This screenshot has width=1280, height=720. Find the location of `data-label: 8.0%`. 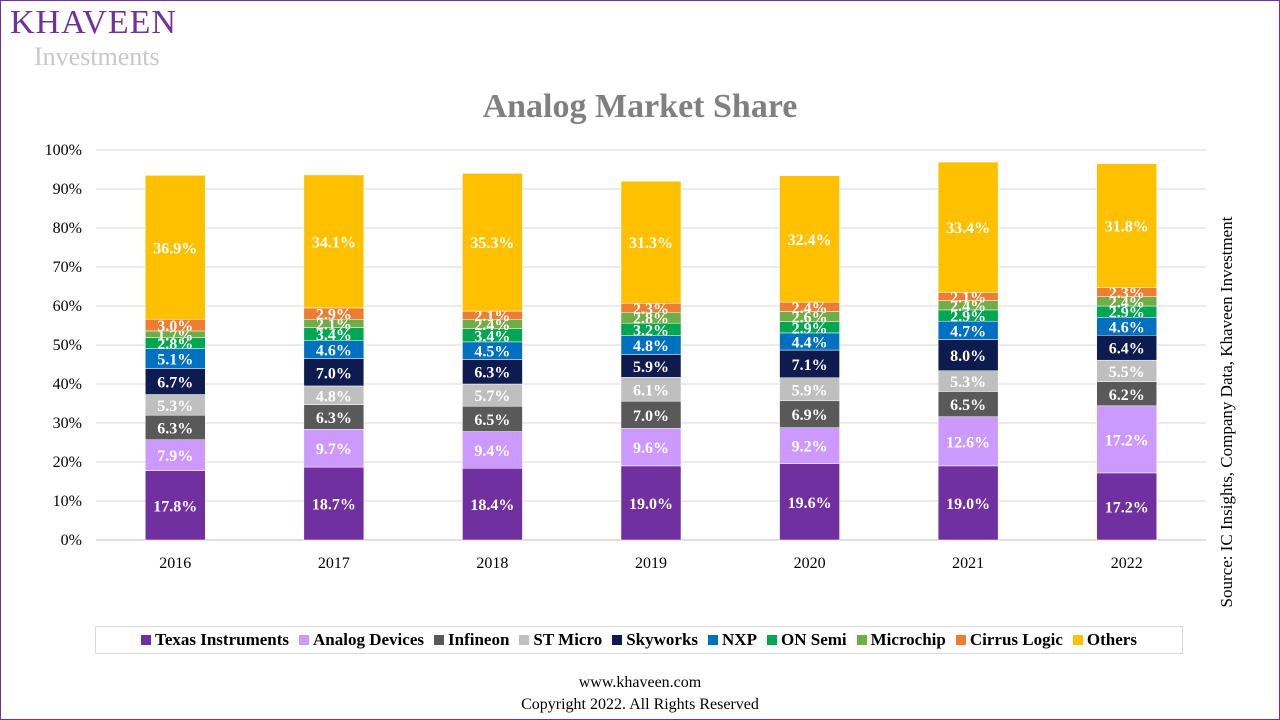

data-label: 8.0% is located at coordinates (968, 356).